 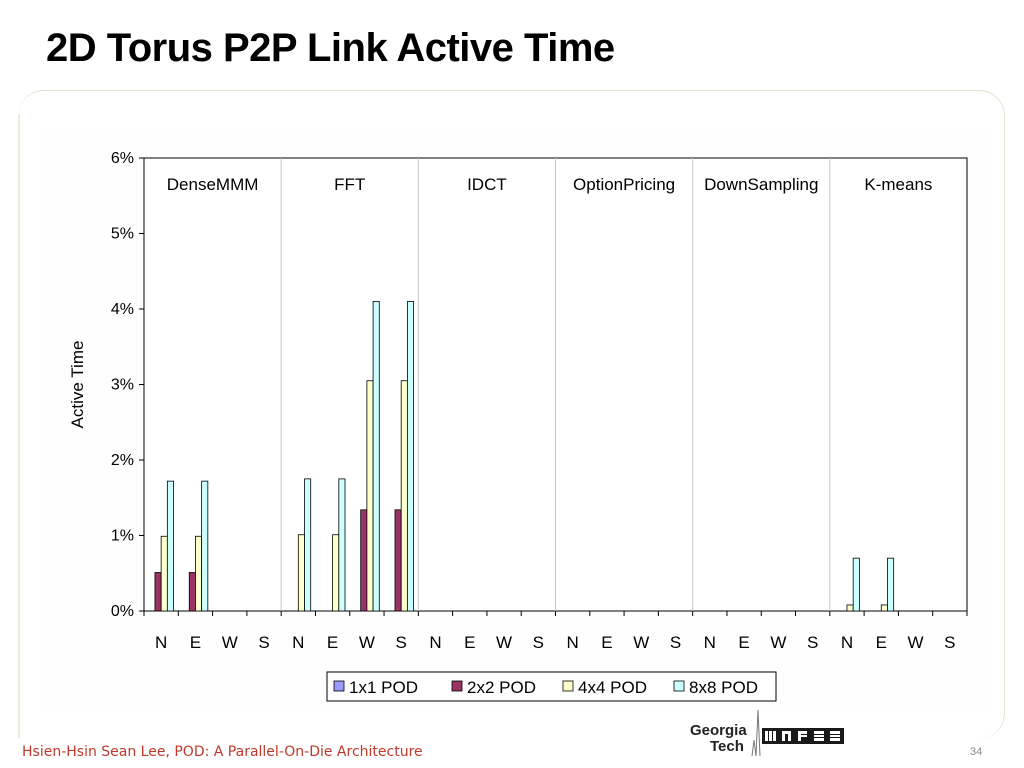 I want to click on group-label: OptionPricing, so click(x=624, y=184).